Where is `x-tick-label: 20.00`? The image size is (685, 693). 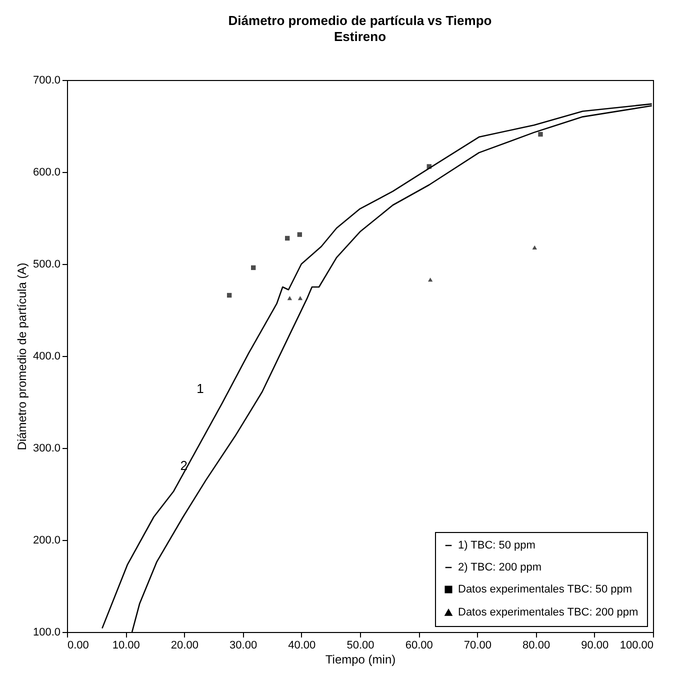
x-tick-label: 20.00 is located at coordinates (184, 646).